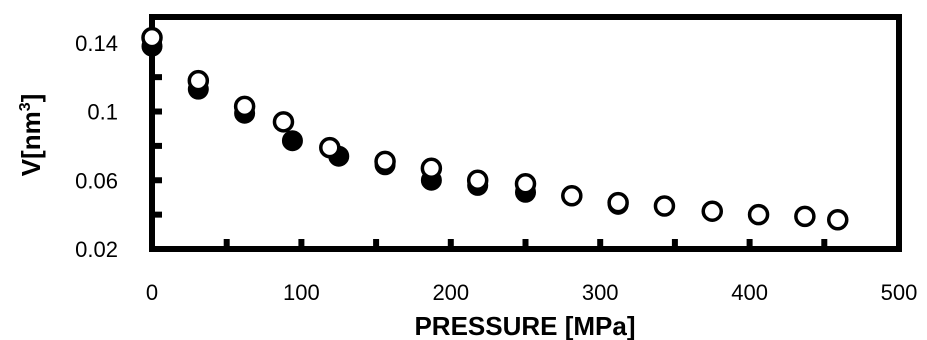 The image size is (927, 340). I want to click on x-tick-label-5: 500, so click(899, 292).